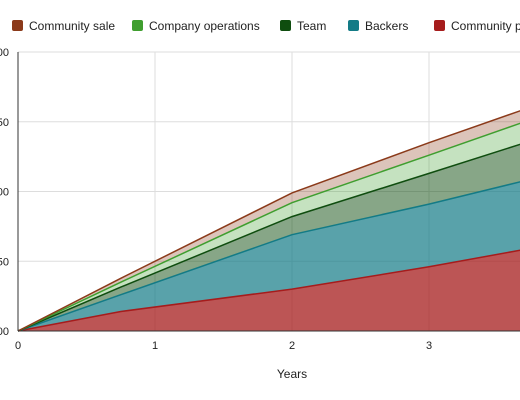 Image resolution: width=520 pixels, height=400 pixels. What do you see at coordinates (292, 346) in the screenshot?
I see `x-tick-label: 2` at bounding box center [292, 346].